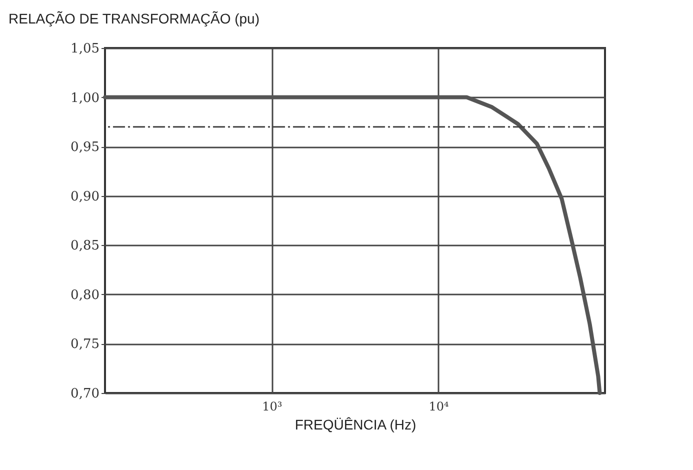 This screenshot has height=470, width=693. Describe the element at coordinates (134, 18) in the screenshot. I see `y-axis-title: RELAÇÃO DE TRANSFORMAÇÃO (pu)` at that location.